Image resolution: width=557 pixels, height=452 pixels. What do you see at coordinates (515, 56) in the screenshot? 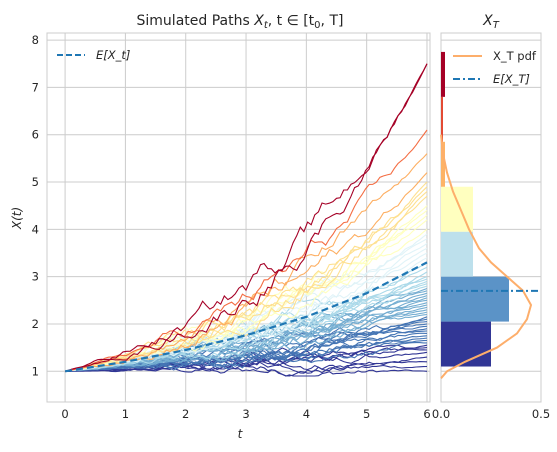
I see `legend-pdf-label: X_T pdf` at bounding box center [515, 56].